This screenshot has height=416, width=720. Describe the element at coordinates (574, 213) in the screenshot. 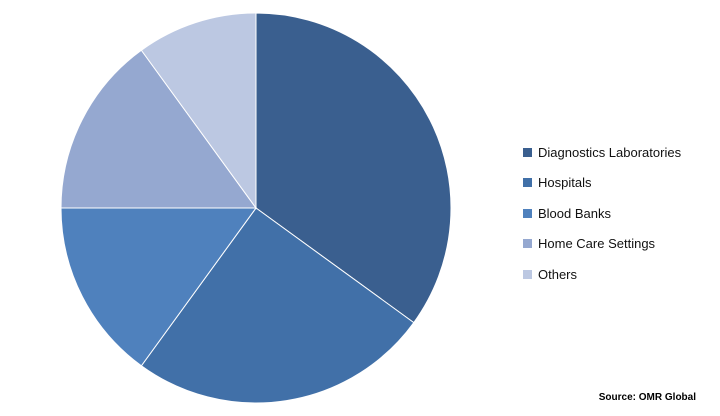

I see `legend-label: Blood Banks` at that location.